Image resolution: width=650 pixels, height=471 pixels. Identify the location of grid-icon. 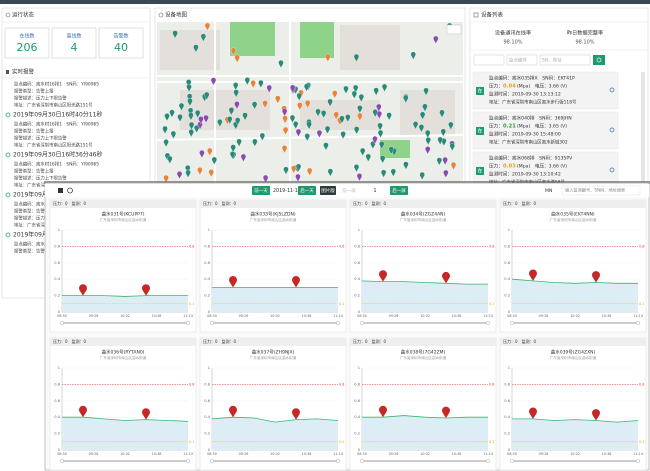
(60, 190).